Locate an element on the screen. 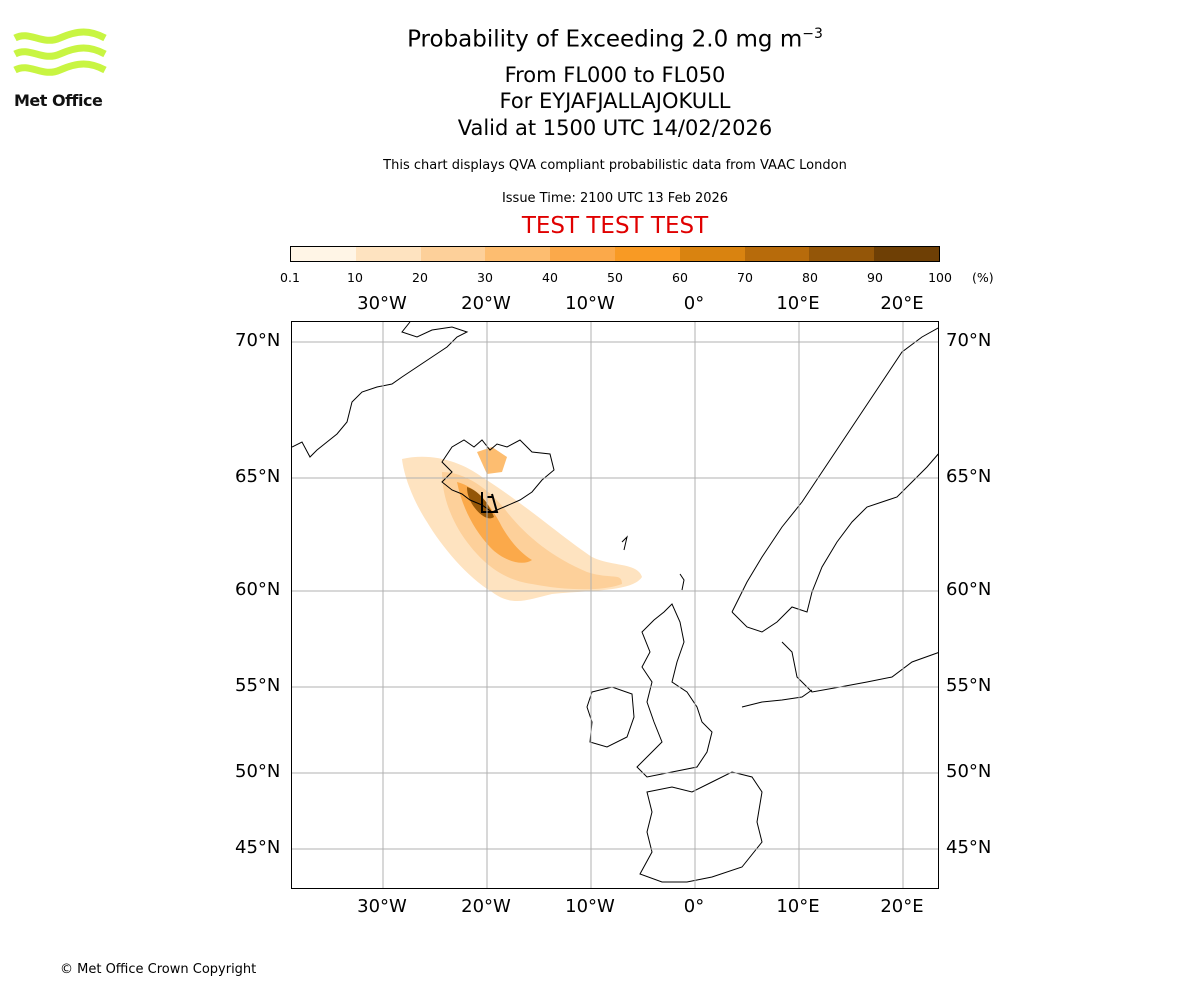  colorbar is located at coordinates (615, 254).